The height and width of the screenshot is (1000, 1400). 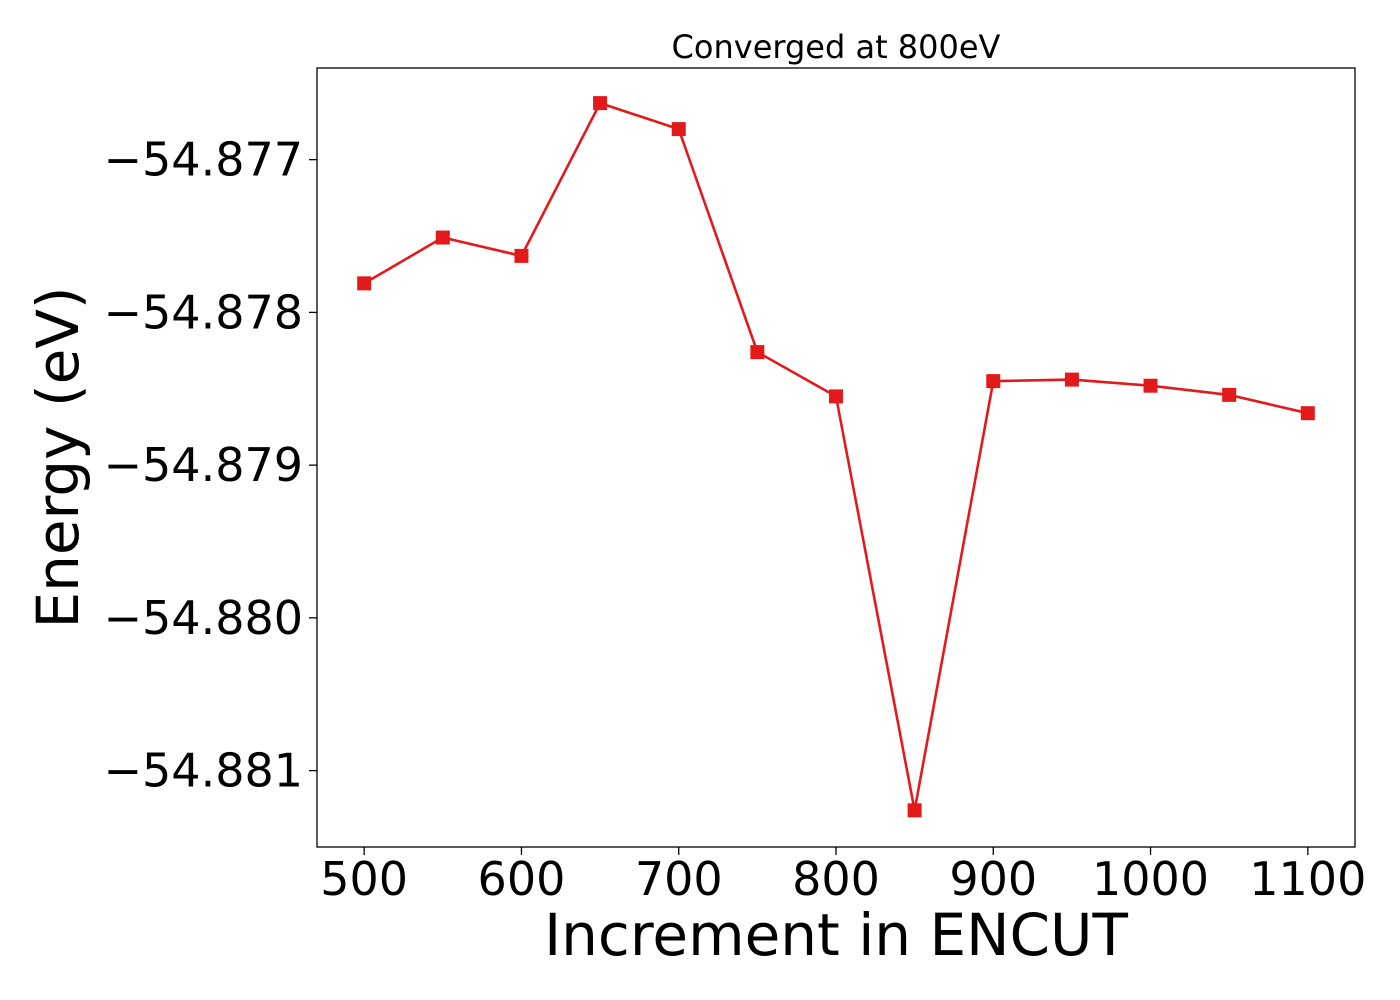 I want to click on x-axis: 500 600 700 800 900 1000 1100, so click(x=843, y=876).